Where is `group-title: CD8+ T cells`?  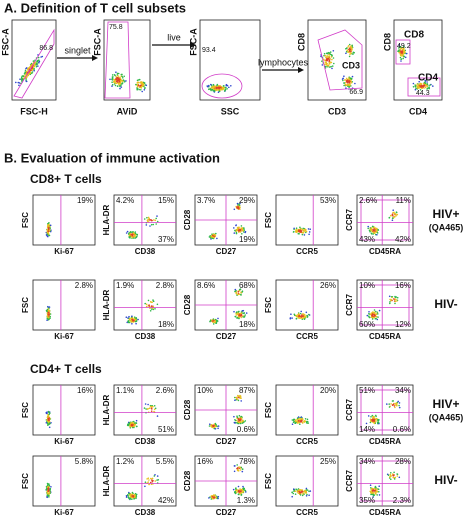 group-title: CD8+ T cells is located at coordinates (66, 179).